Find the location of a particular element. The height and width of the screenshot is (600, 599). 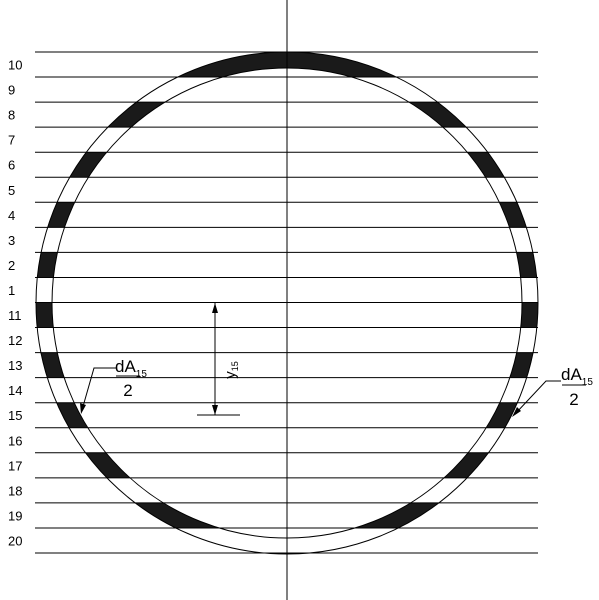

right-leader-arrow is located at coordinates (516, 412).